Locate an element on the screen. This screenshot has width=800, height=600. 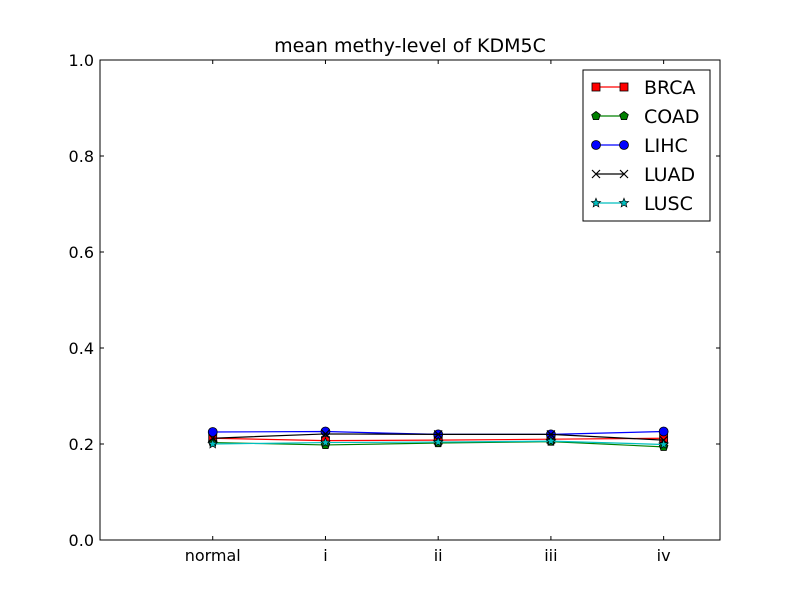
y-tick-label: 0.6 is located at coordinates (81, 252).